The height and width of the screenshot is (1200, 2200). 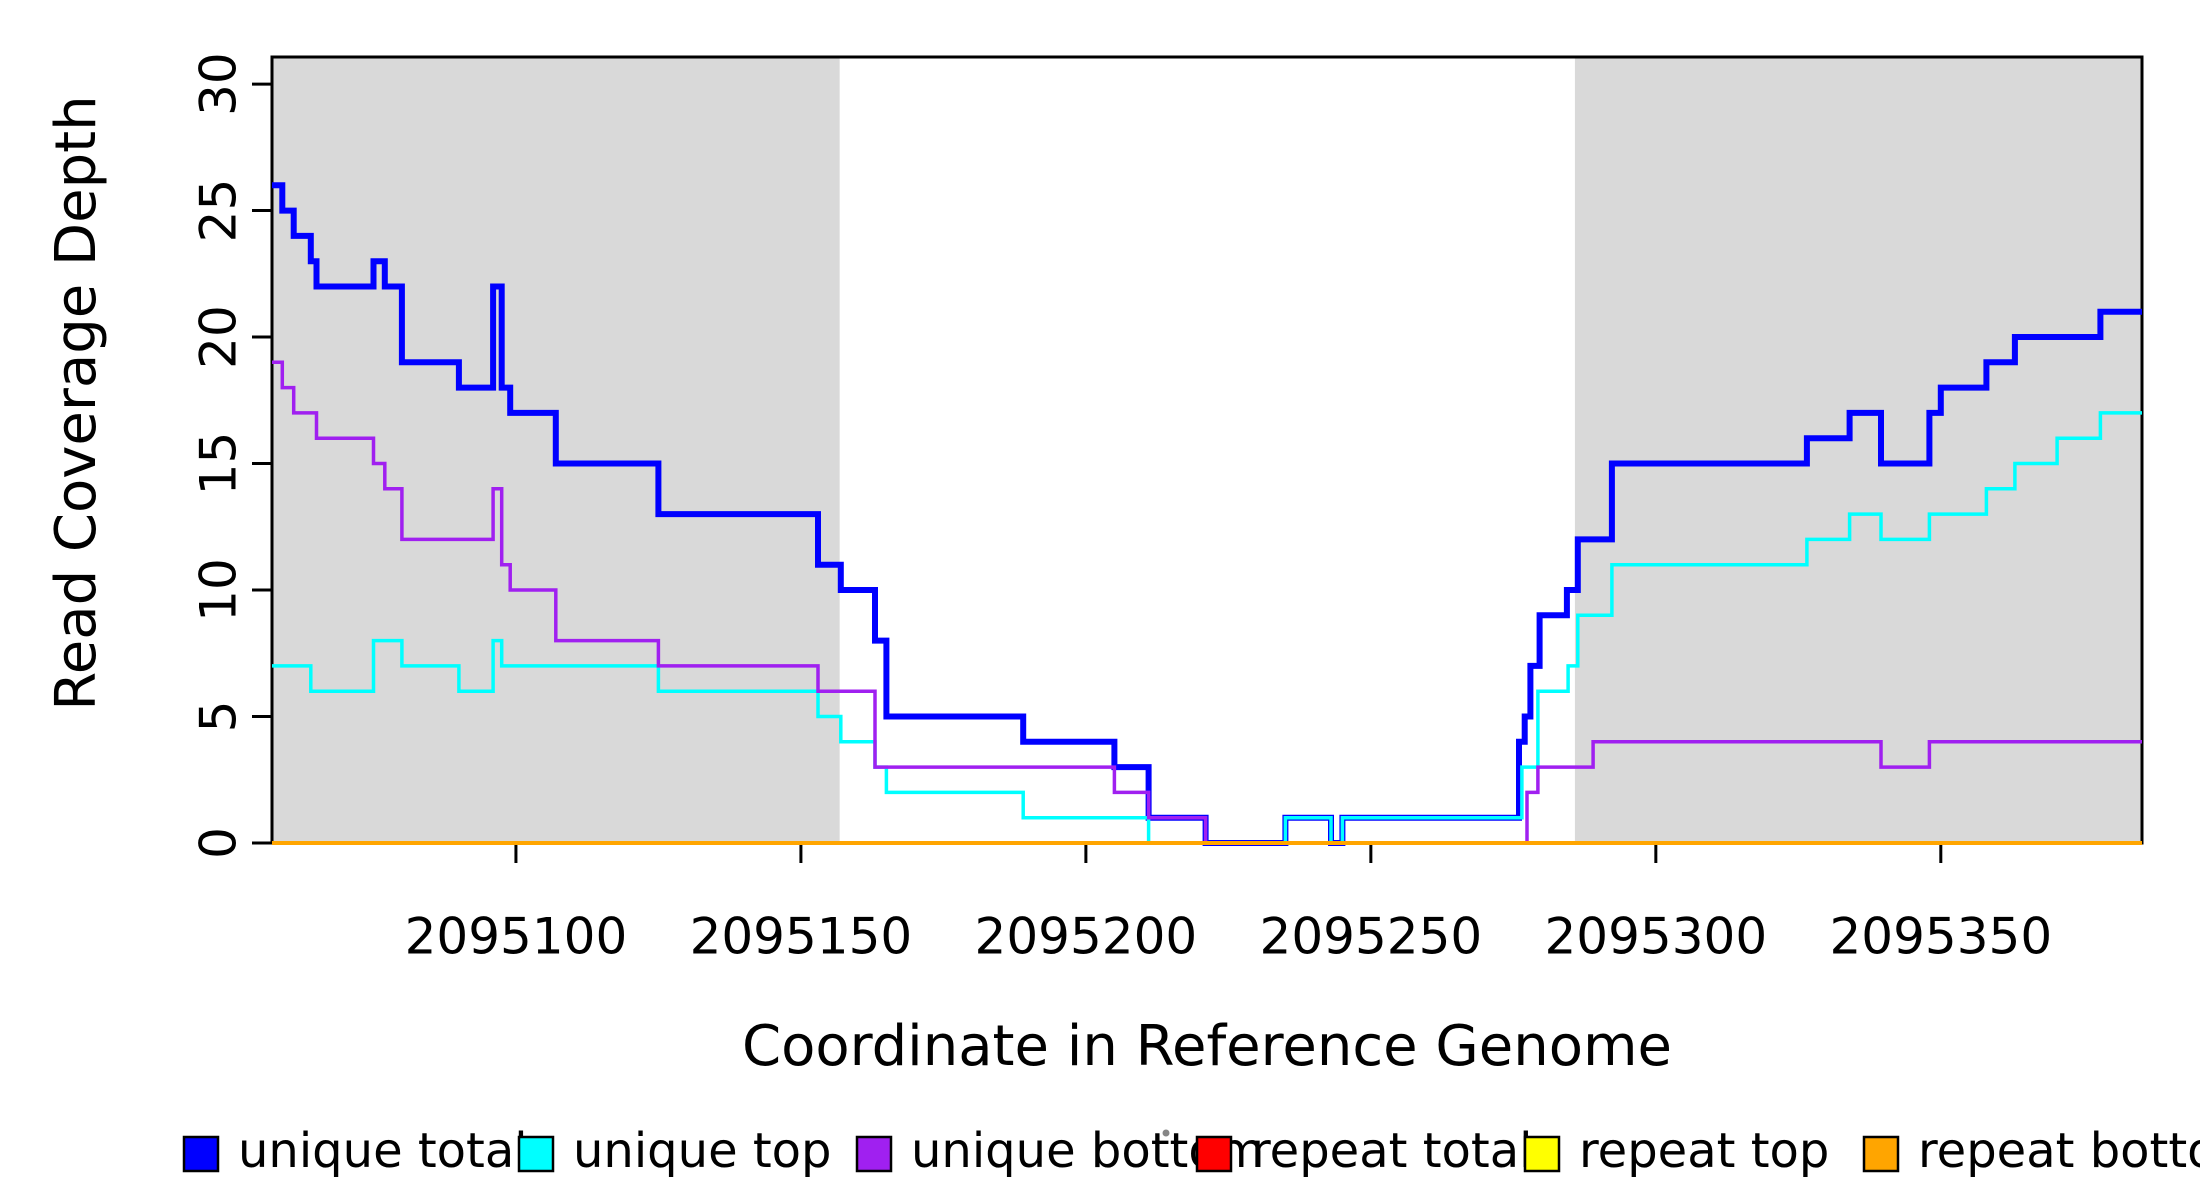 What do you see at coordinates (874, 1154) in the screenshot?
I see `legend-swatch-unique-bottom` at bounding box center [874, 1154].